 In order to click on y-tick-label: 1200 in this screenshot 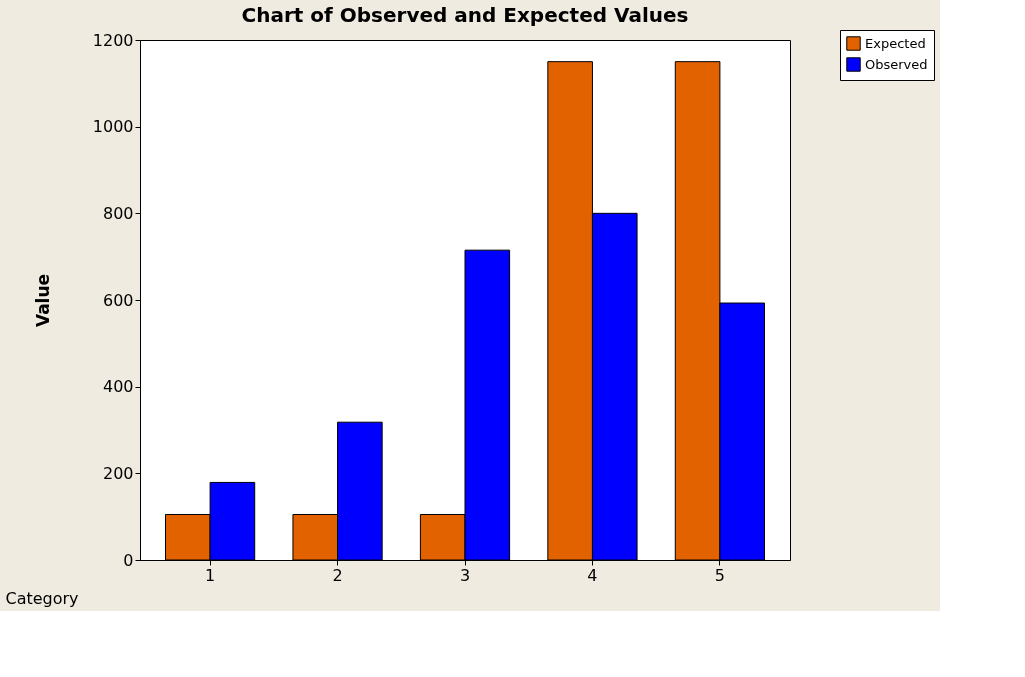, I will do `click(113, 40)`.